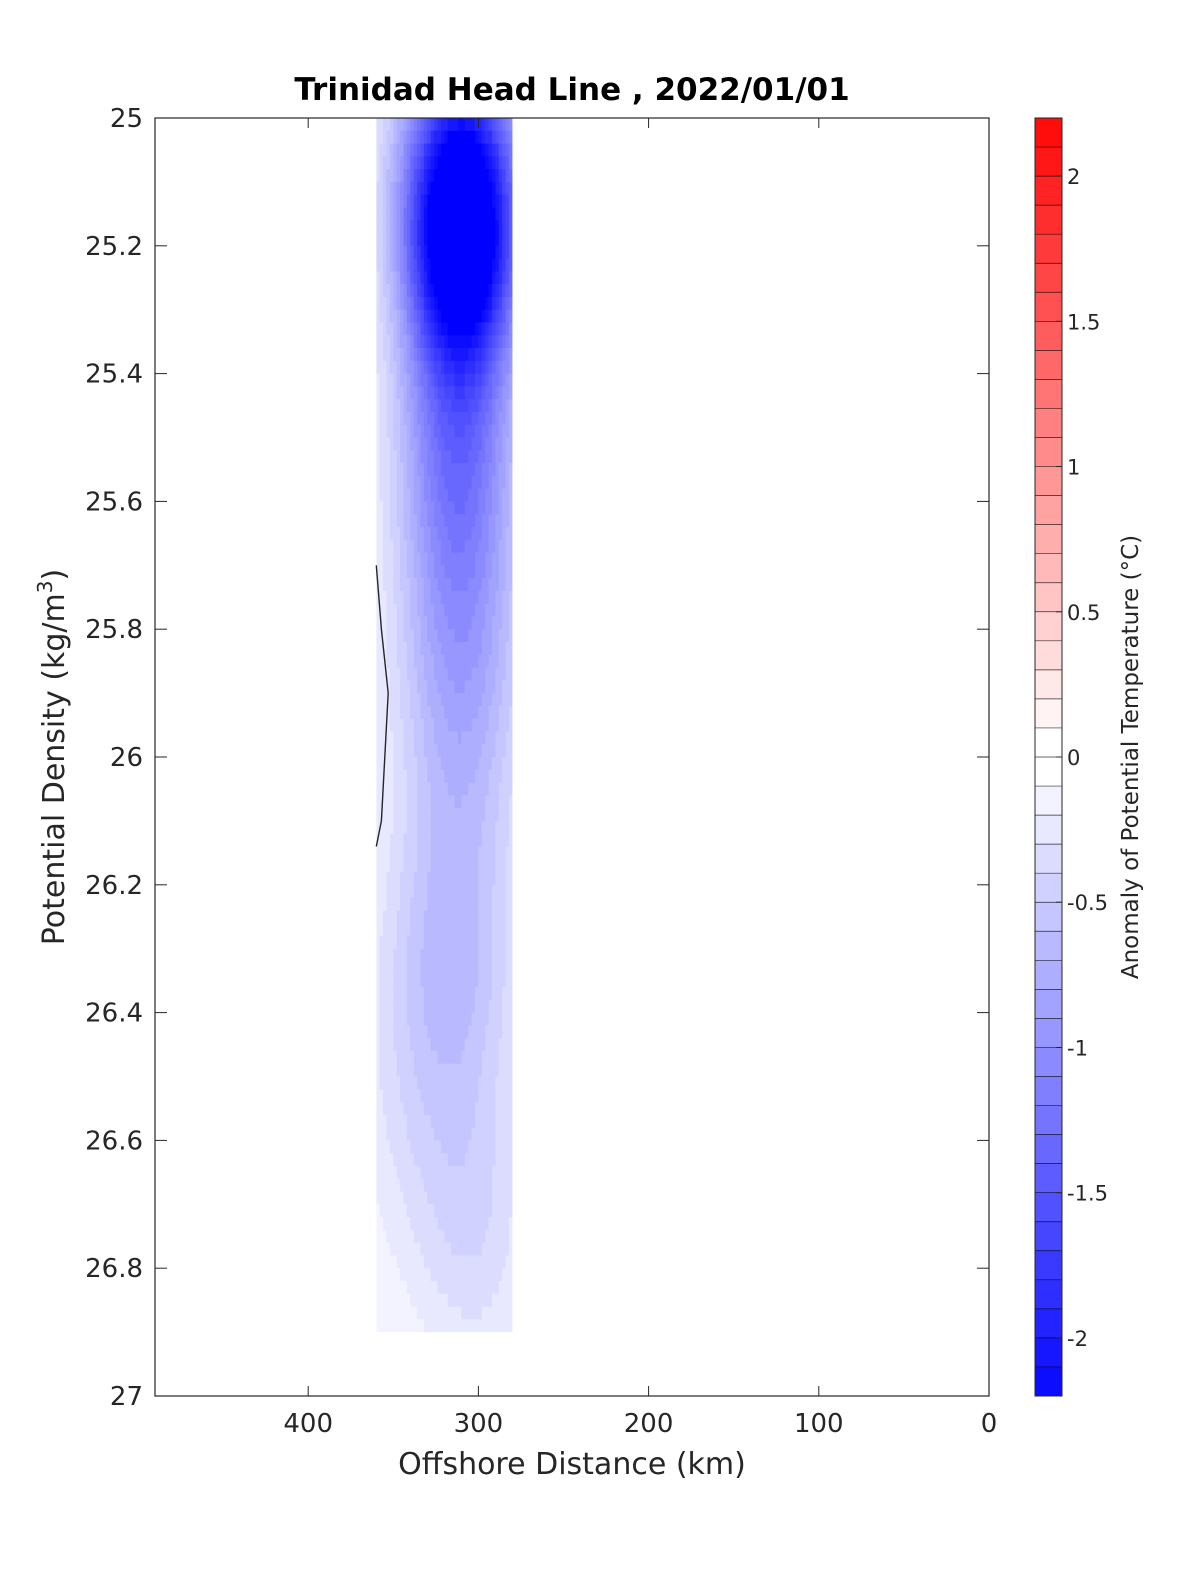  What do you see at coordinates (1048, 713) in the screenshot?
I see `colorbar-swatch` at bounding box center [1048, 713].